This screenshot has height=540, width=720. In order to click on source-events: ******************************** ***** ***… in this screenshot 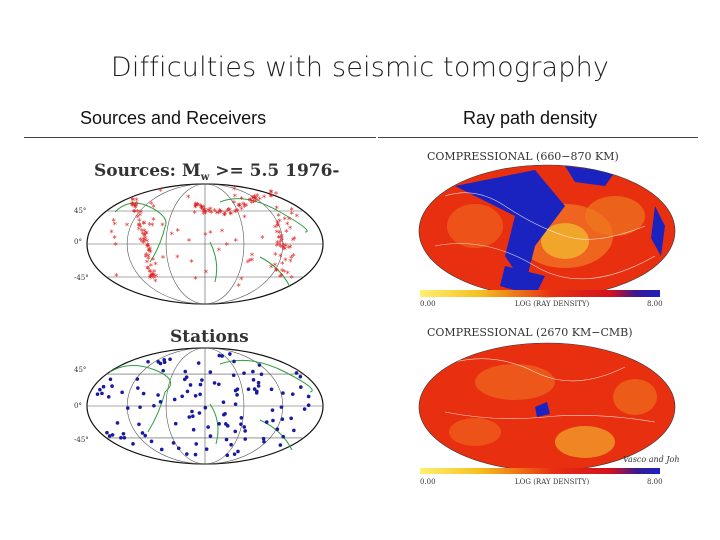, I will do `click(203, 239)`.